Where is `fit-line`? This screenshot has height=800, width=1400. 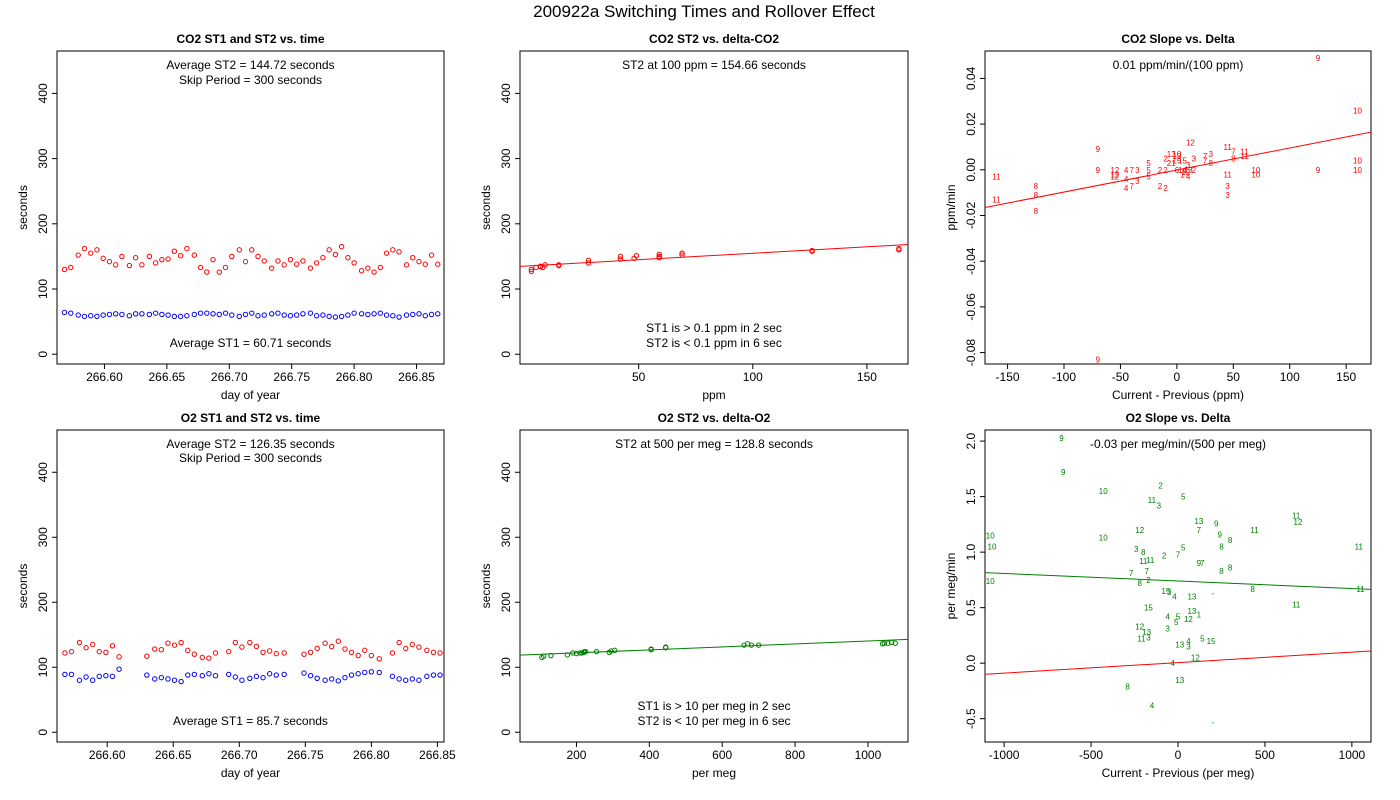
fit-line is located at coordinates (1178, 662).